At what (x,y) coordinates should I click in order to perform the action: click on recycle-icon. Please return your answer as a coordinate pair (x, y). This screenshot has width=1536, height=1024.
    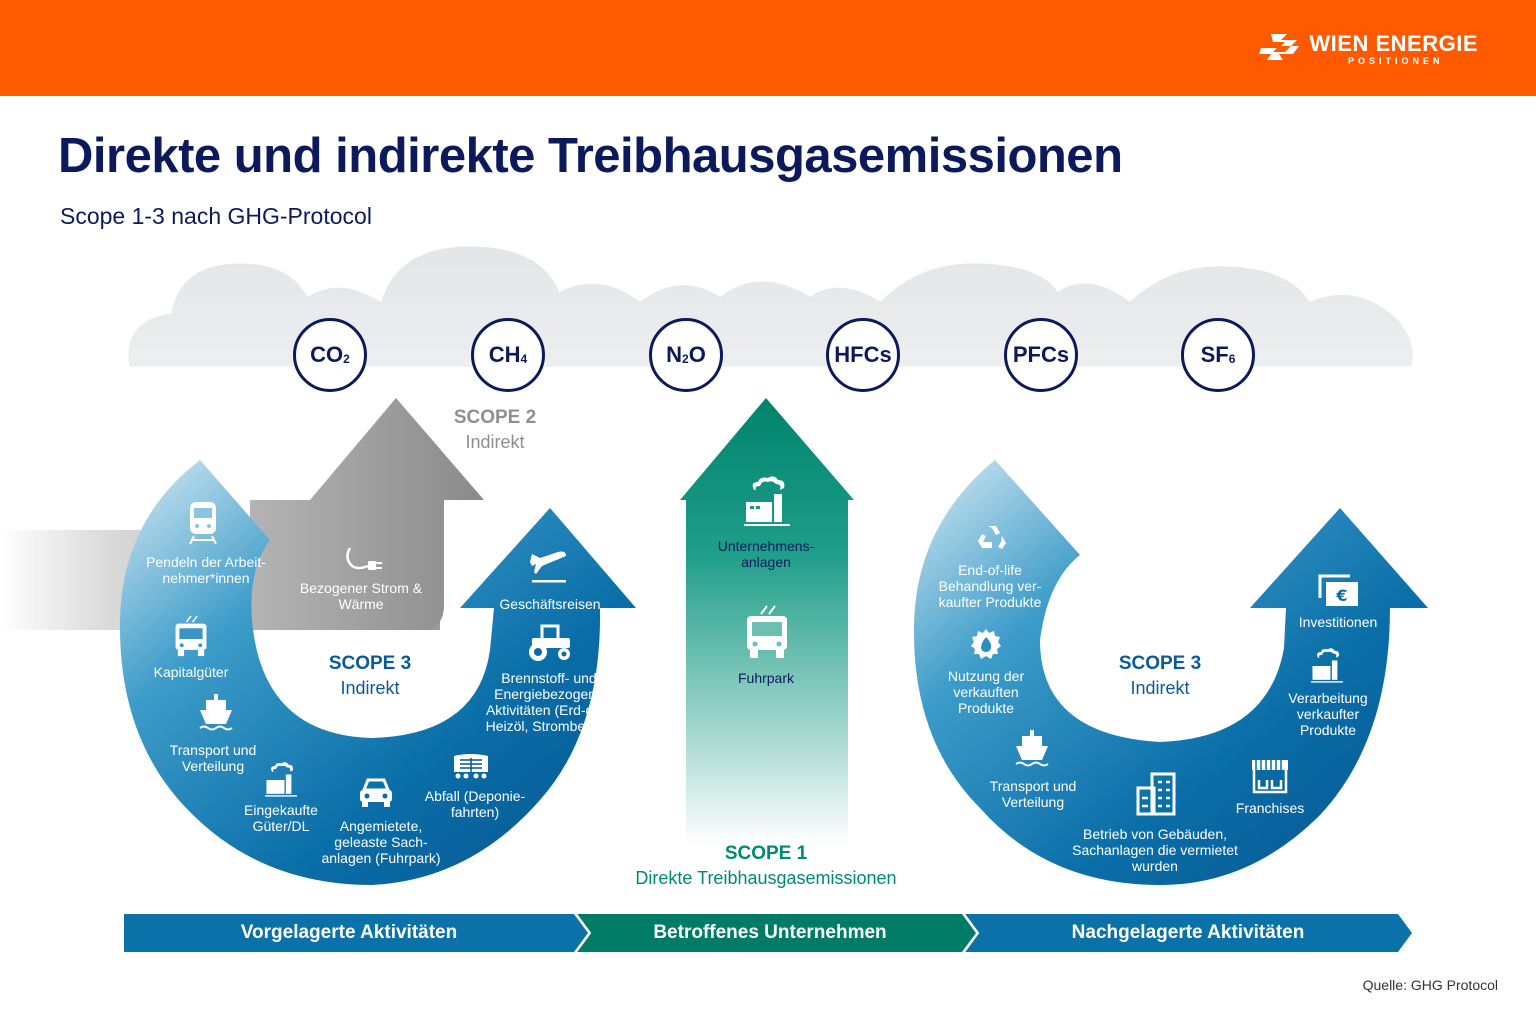
    Looking at the image, I should click on (992, 537).